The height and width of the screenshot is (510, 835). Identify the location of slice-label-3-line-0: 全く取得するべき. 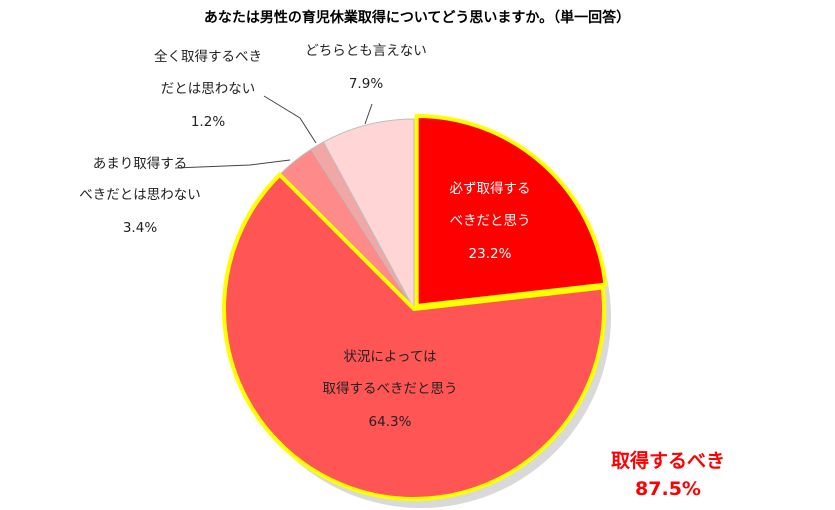
(208, 56).